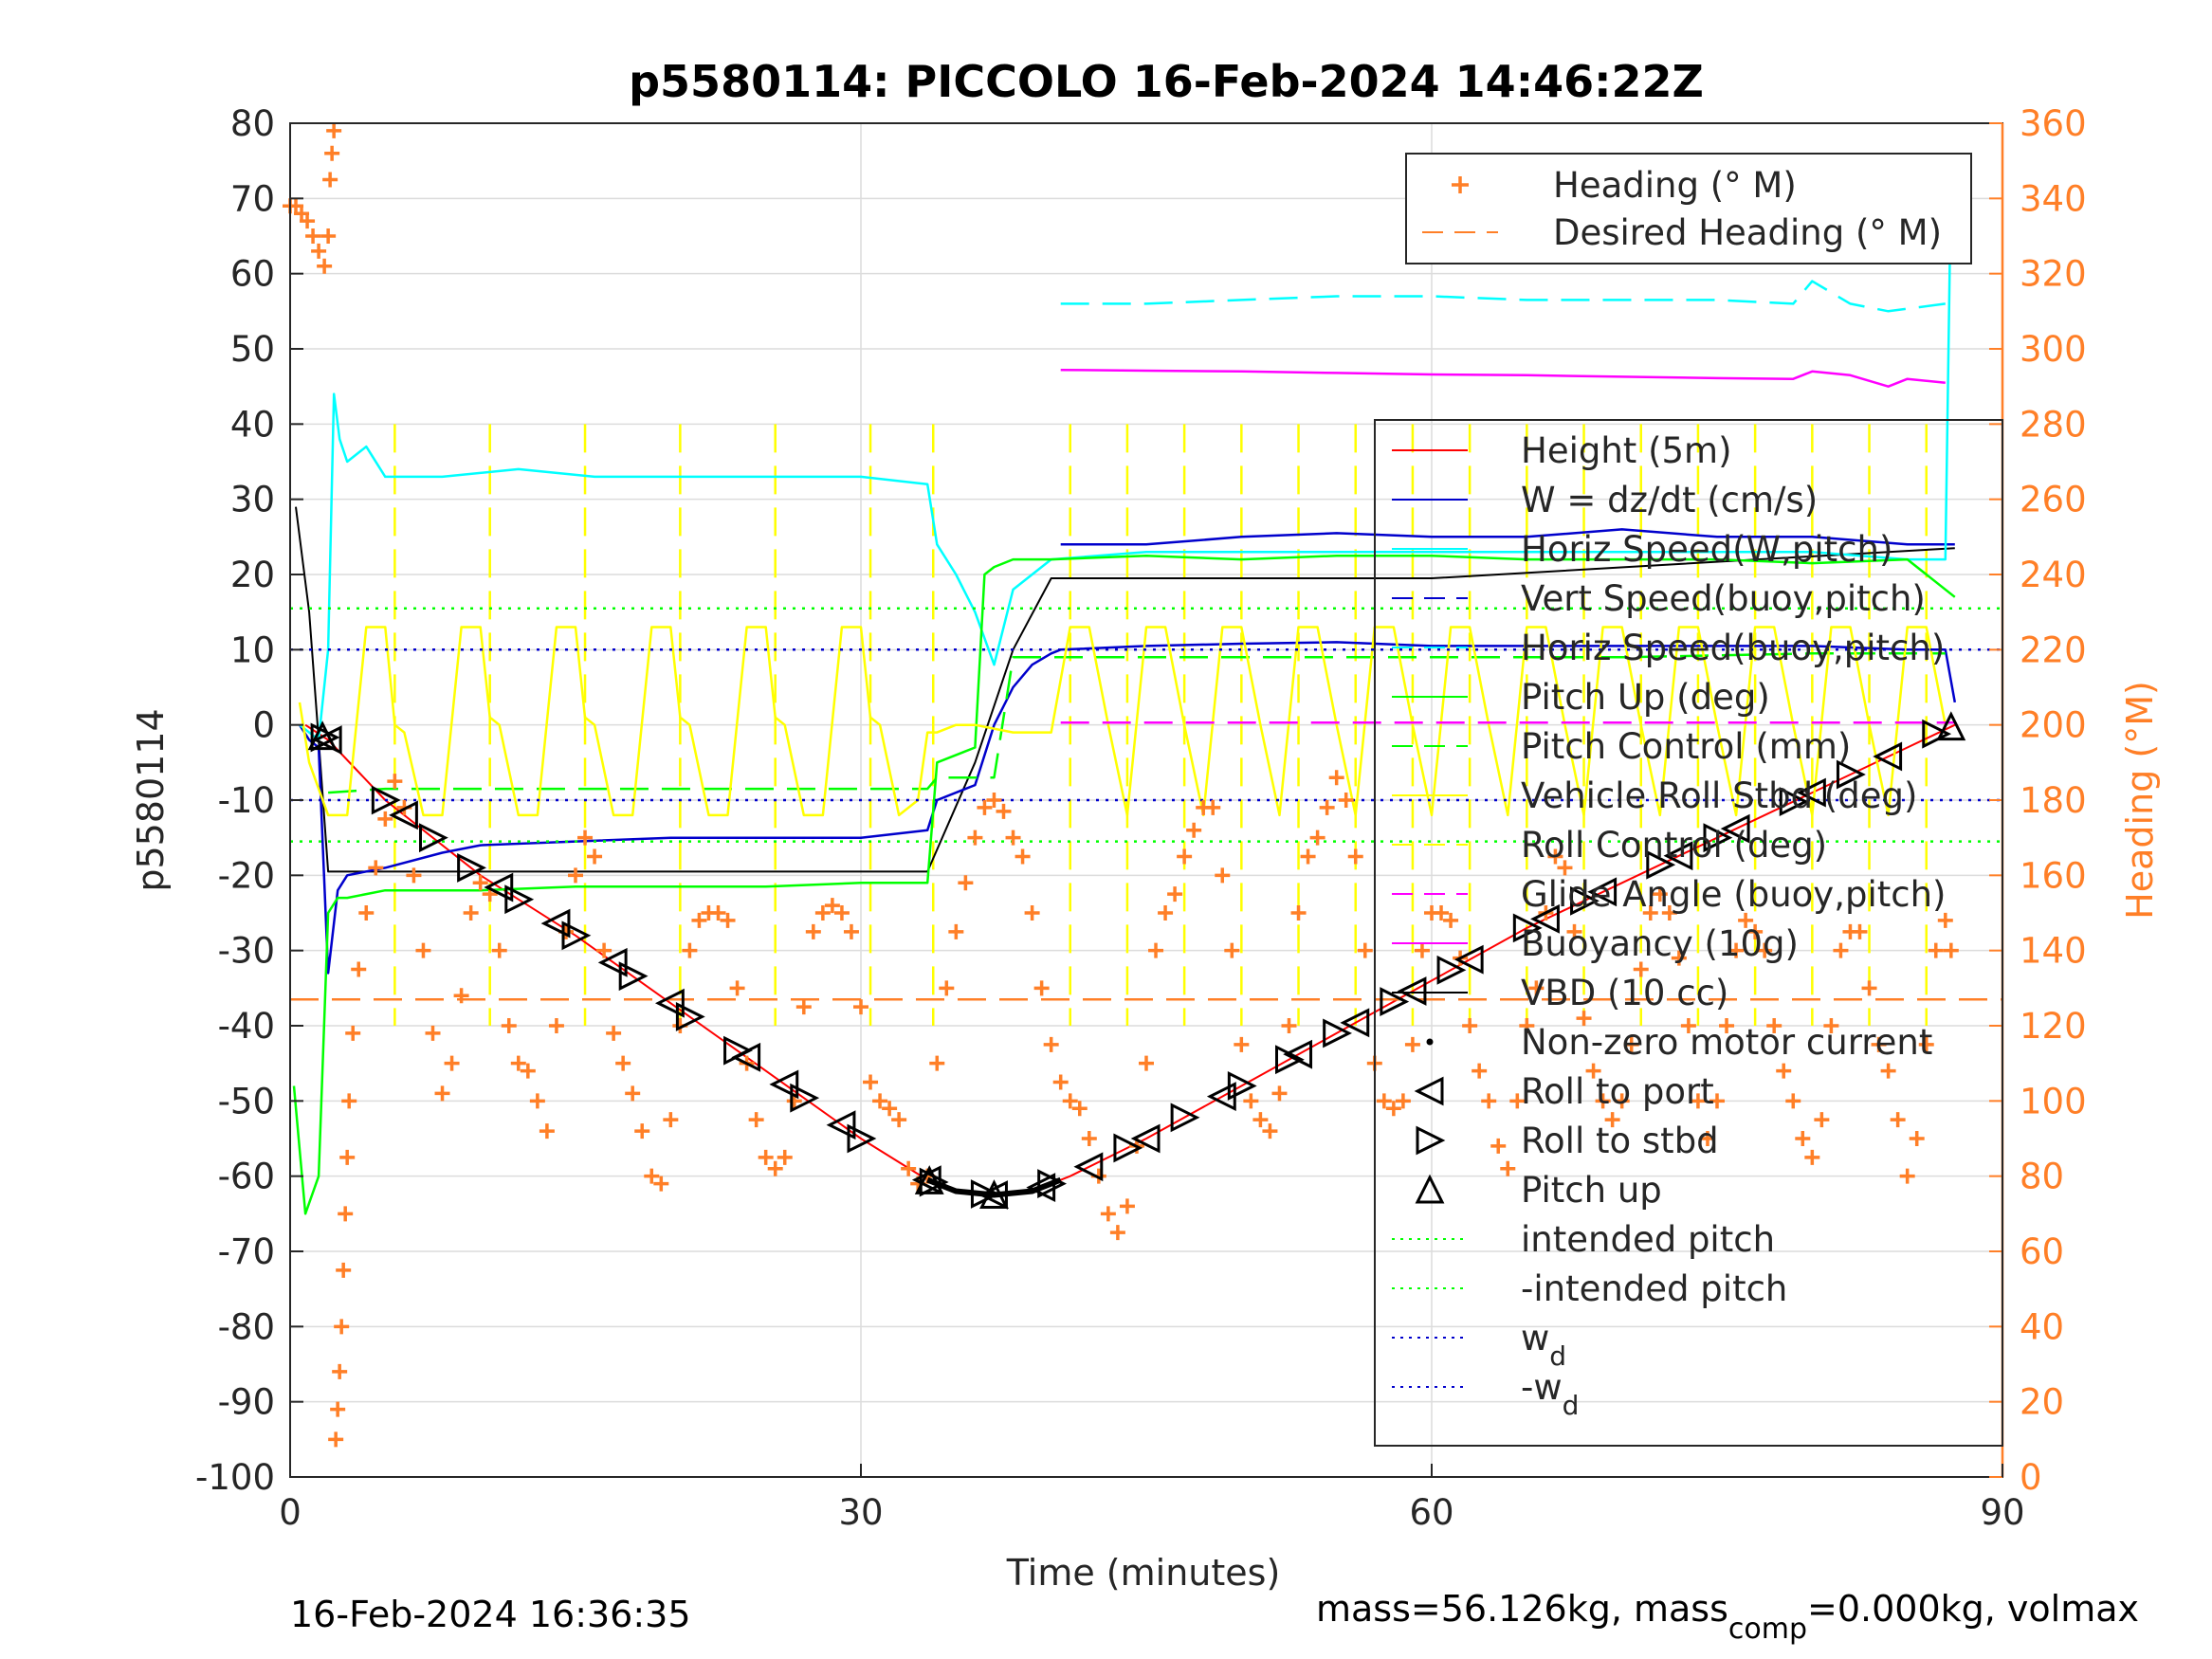 The image size is (2212, 1659). Describe the element at coordinates (1688, 208) in the screenshot. I see `legend-heading-box` at that location.